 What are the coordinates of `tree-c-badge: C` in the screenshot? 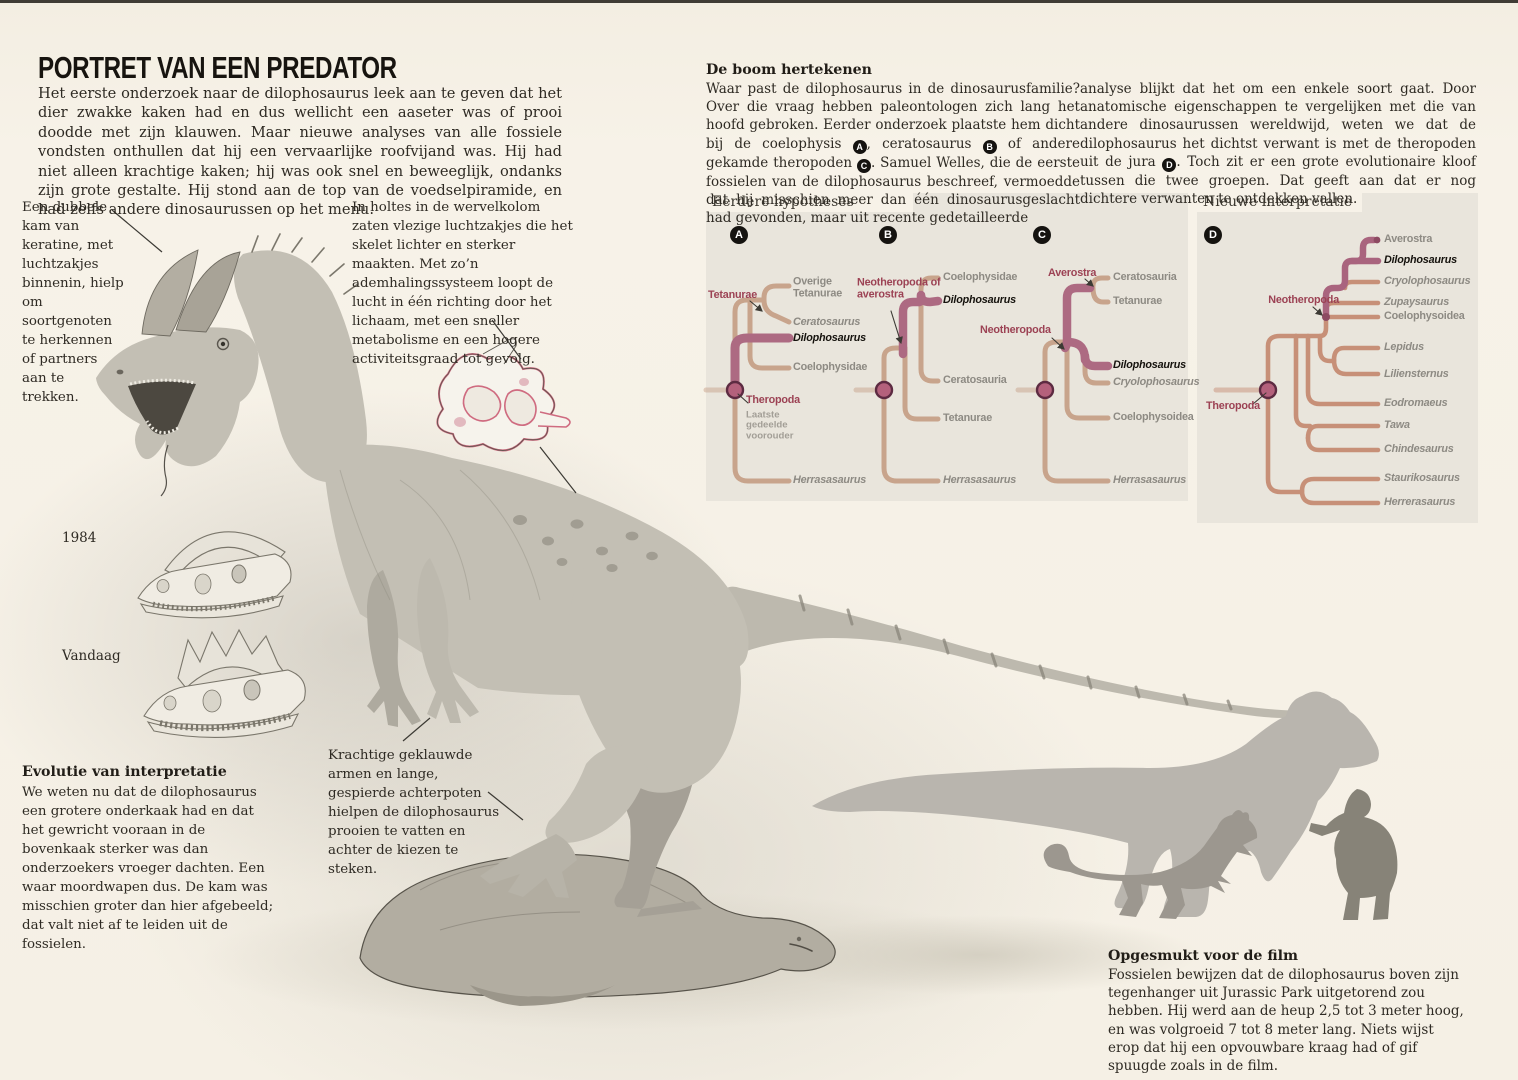 It's located at (1042, 235).